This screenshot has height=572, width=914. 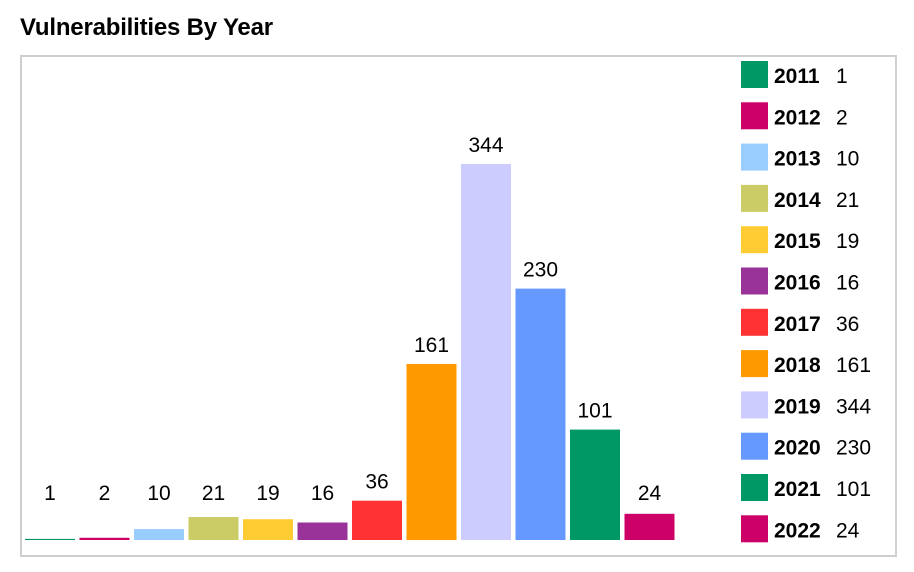 I want to click on legend-year-2013: 2013, so click(x=797, y=159).